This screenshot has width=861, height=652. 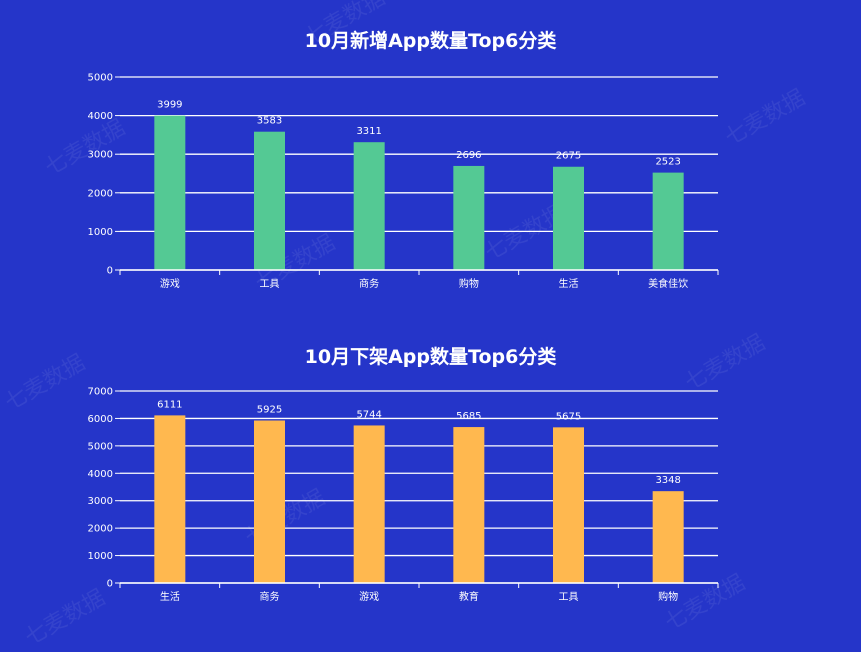 I want to click on data-label: 3348, so click(x=667, y=480).